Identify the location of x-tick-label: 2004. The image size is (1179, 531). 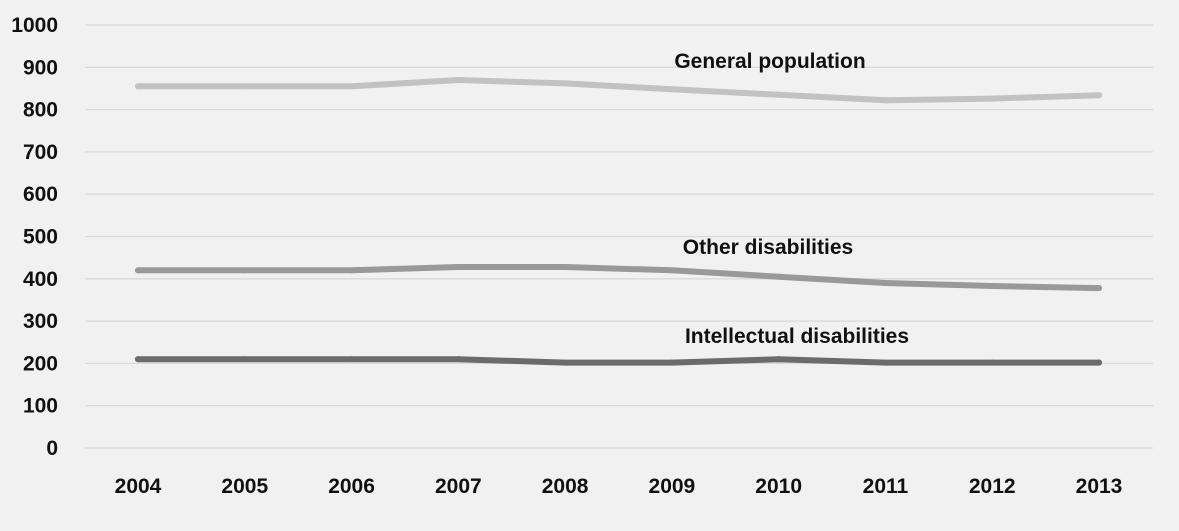
(138, 486).